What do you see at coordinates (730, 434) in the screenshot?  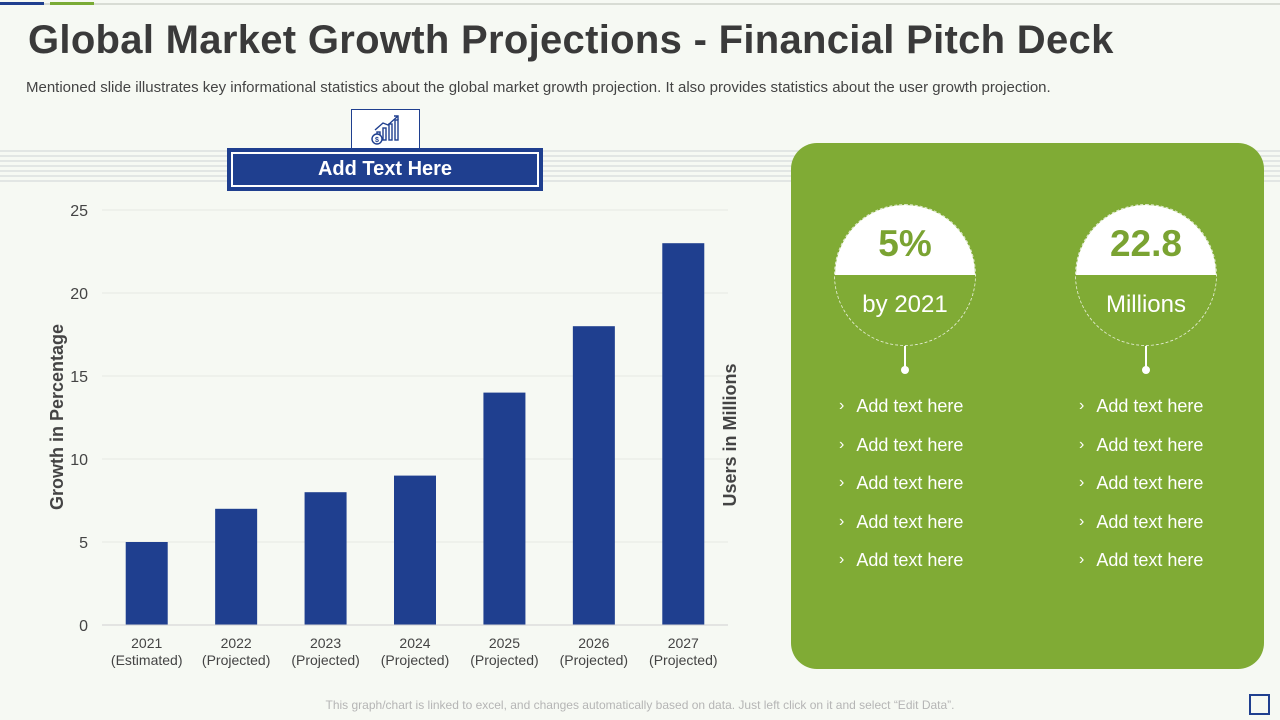 I see `secondary-axis-label: Users in Millions` at bounding box center [730, 434].